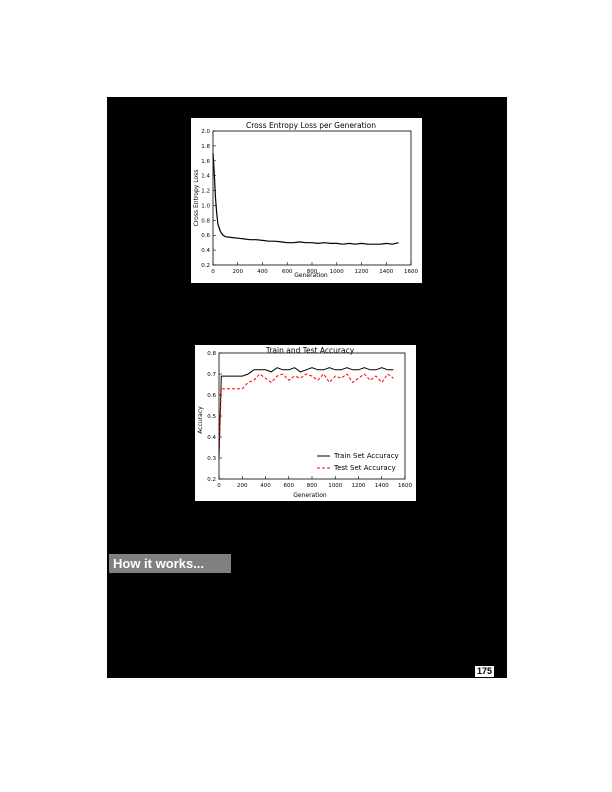 The height and width of the screenshot is (792, 612). What do you see at coordinates (310, 350) in the screenshot?
I see `chart-title: Train and Test Accuracy` at bounding box center [310, 350].